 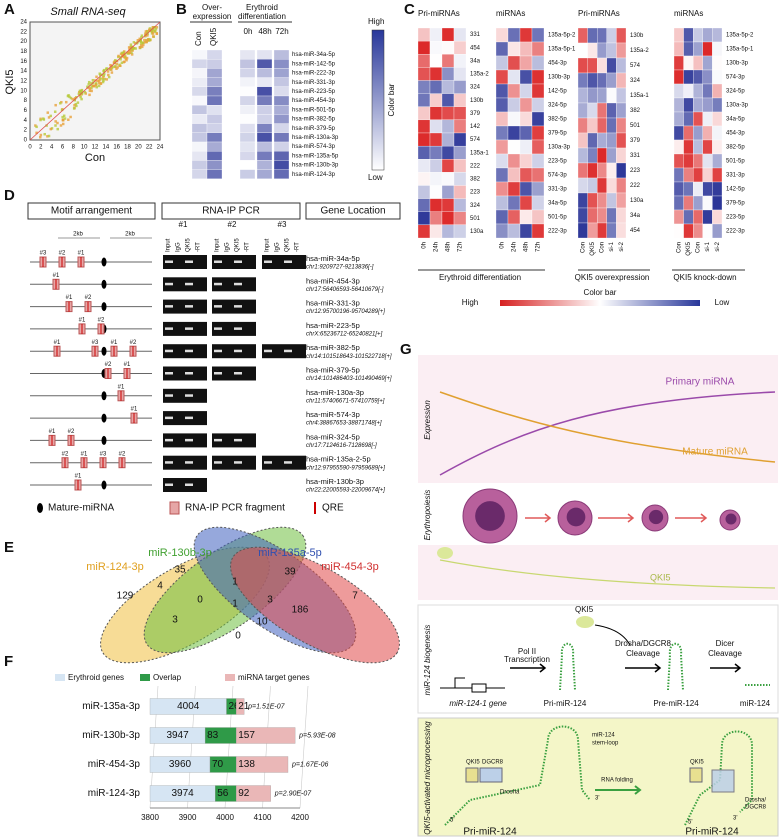 What do you see at coordinates (637, 201) in the screenshot?
I see `row-label: 130a` at bounding box center [637, 201].